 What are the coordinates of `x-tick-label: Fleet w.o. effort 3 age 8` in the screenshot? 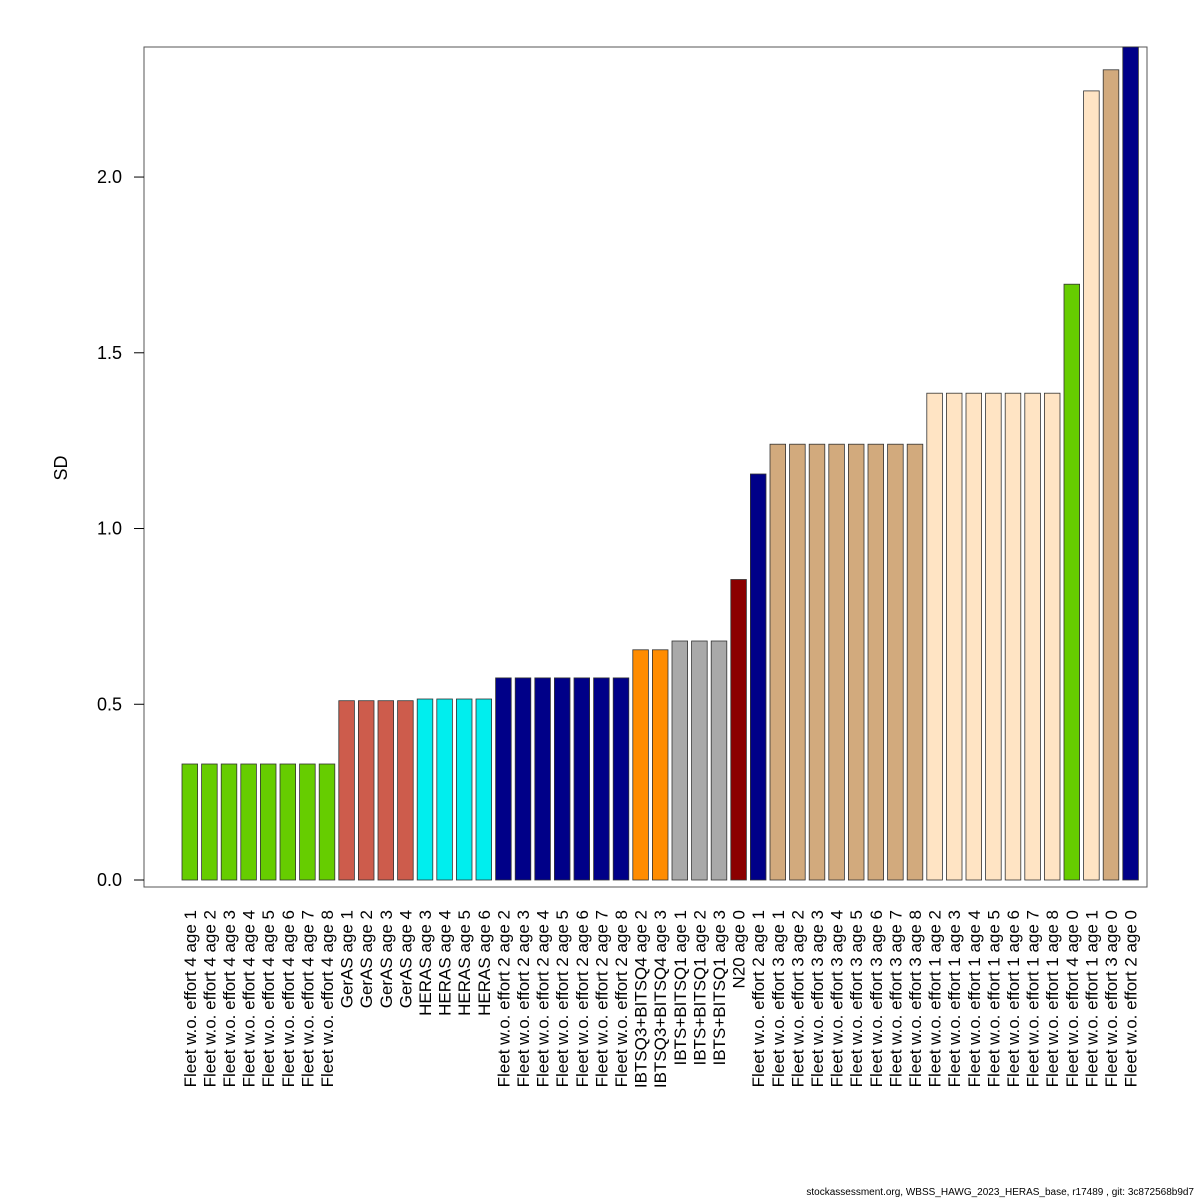 It's located at (915, 998).